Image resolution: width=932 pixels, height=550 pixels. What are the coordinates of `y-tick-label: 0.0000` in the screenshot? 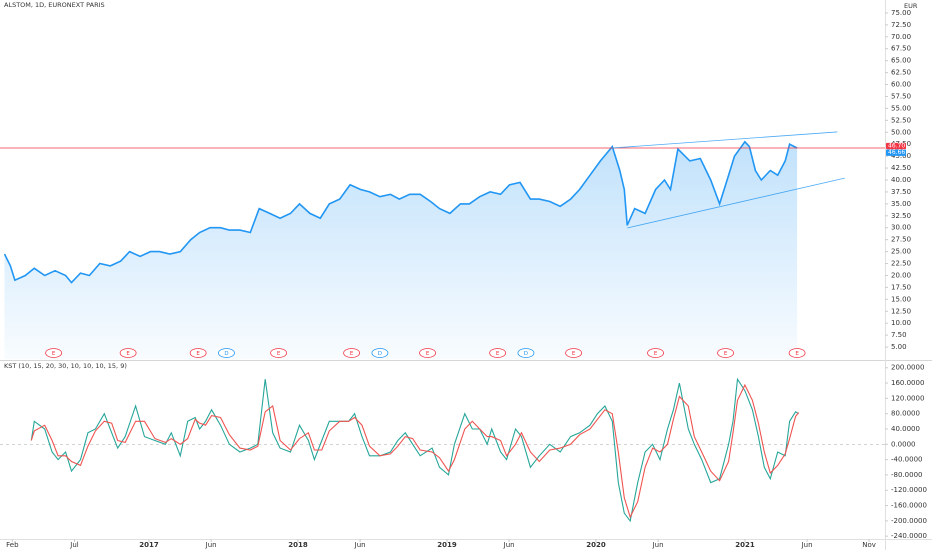 It's located at (903, 444).